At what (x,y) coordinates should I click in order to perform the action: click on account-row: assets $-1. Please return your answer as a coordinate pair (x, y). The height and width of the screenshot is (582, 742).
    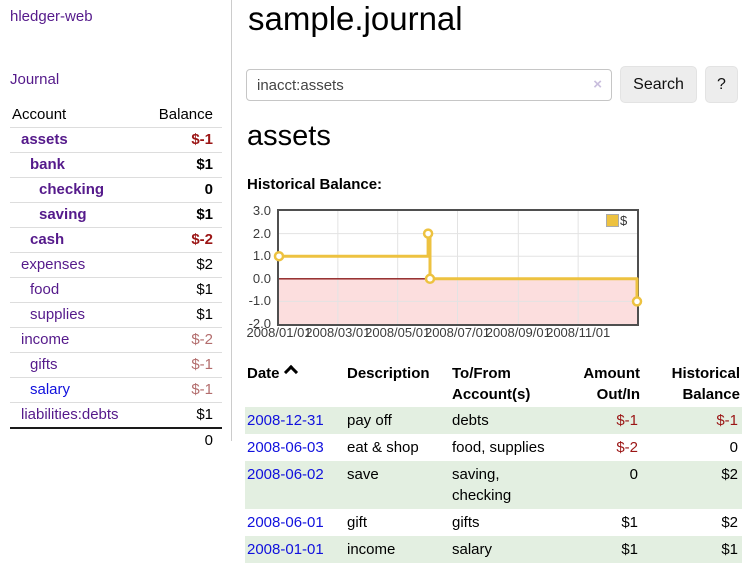
    Looking at the image, I should click on (116, 140).